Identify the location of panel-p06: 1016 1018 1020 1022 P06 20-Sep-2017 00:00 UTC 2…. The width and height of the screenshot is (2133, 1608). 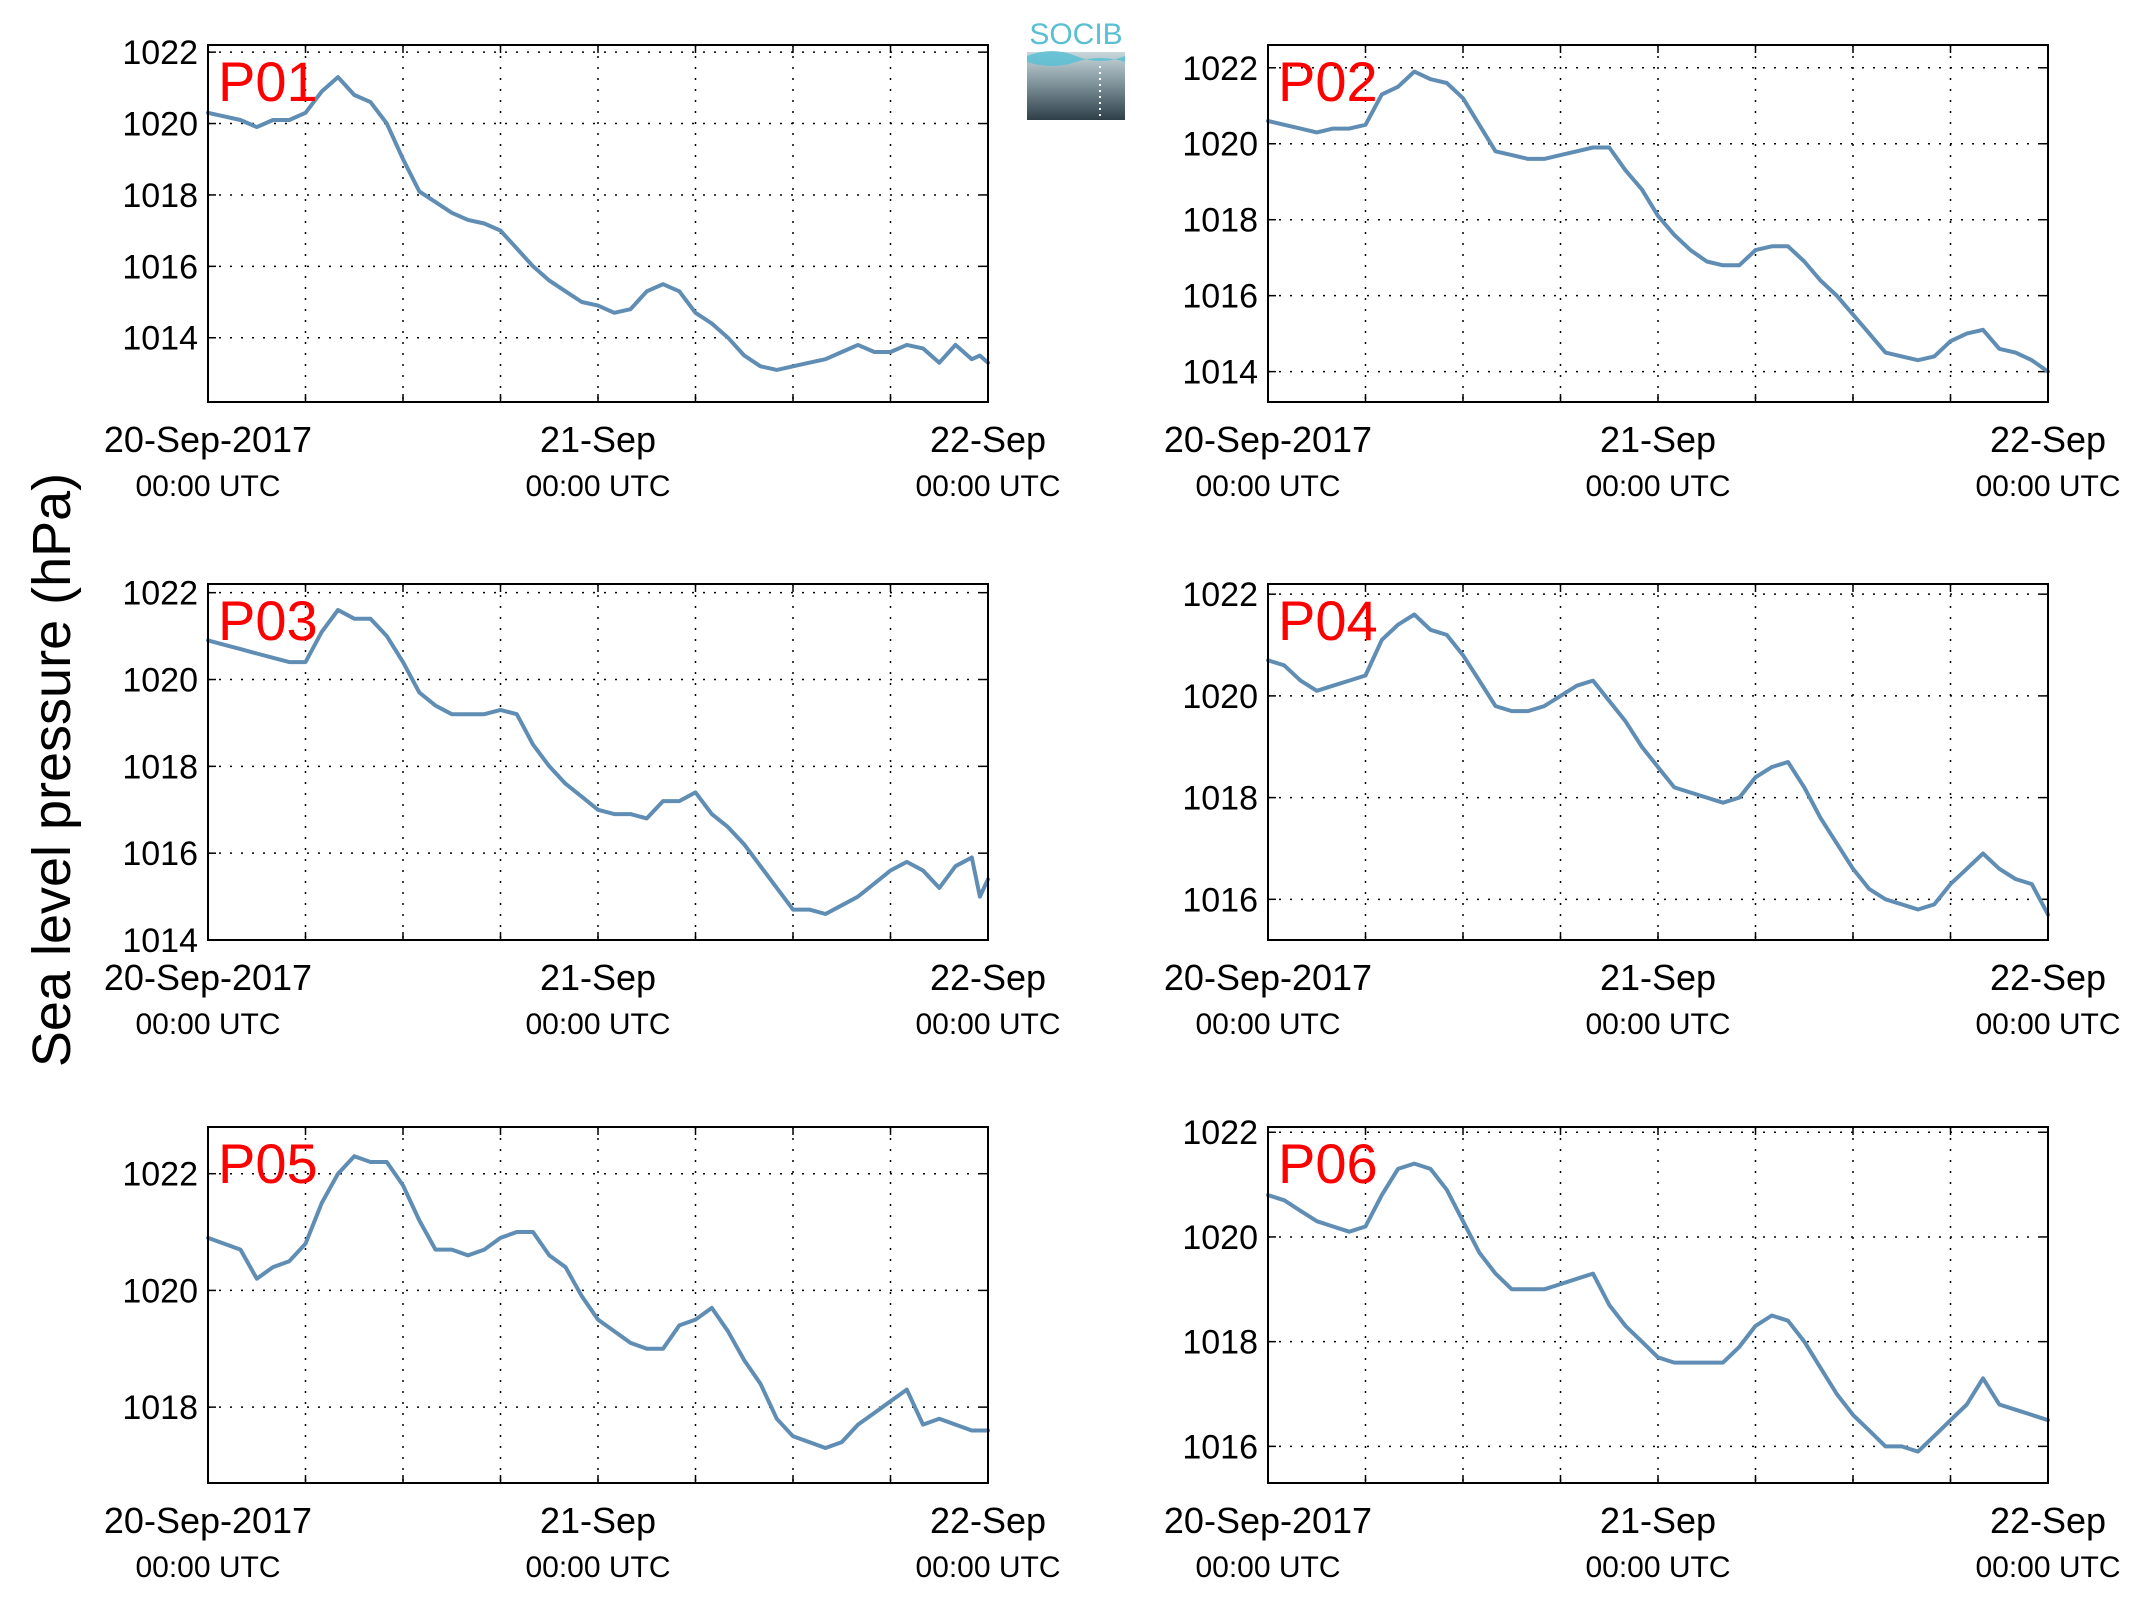
(1642, 1349).